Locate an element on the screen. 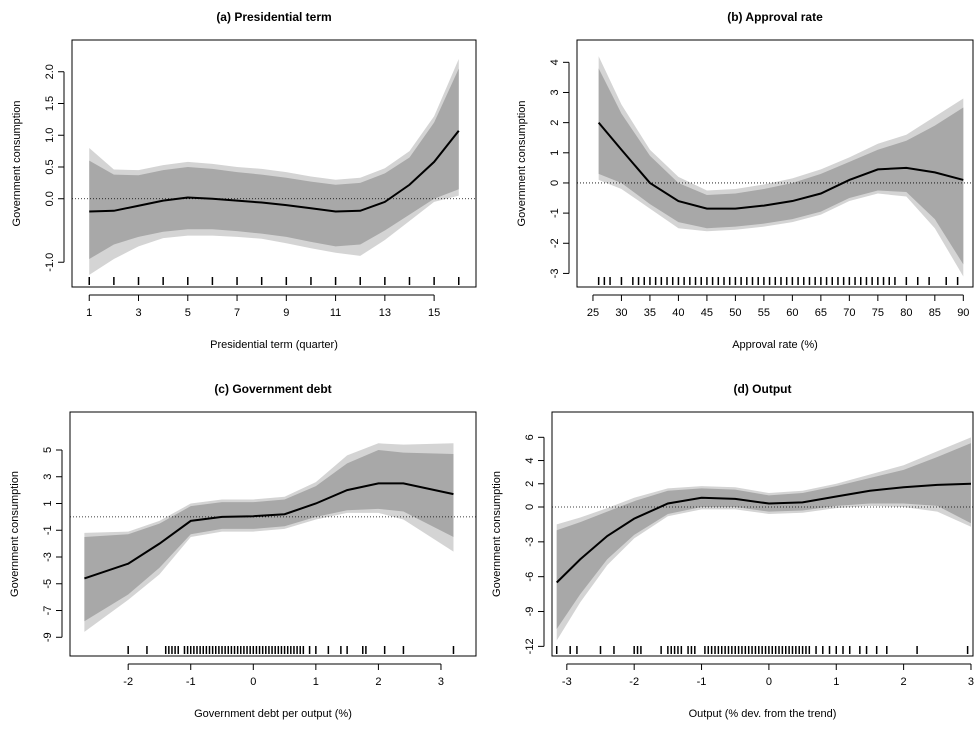 The image size is (975, 740). y-tick-label: 0.5 is located at coordinates (50, 166).